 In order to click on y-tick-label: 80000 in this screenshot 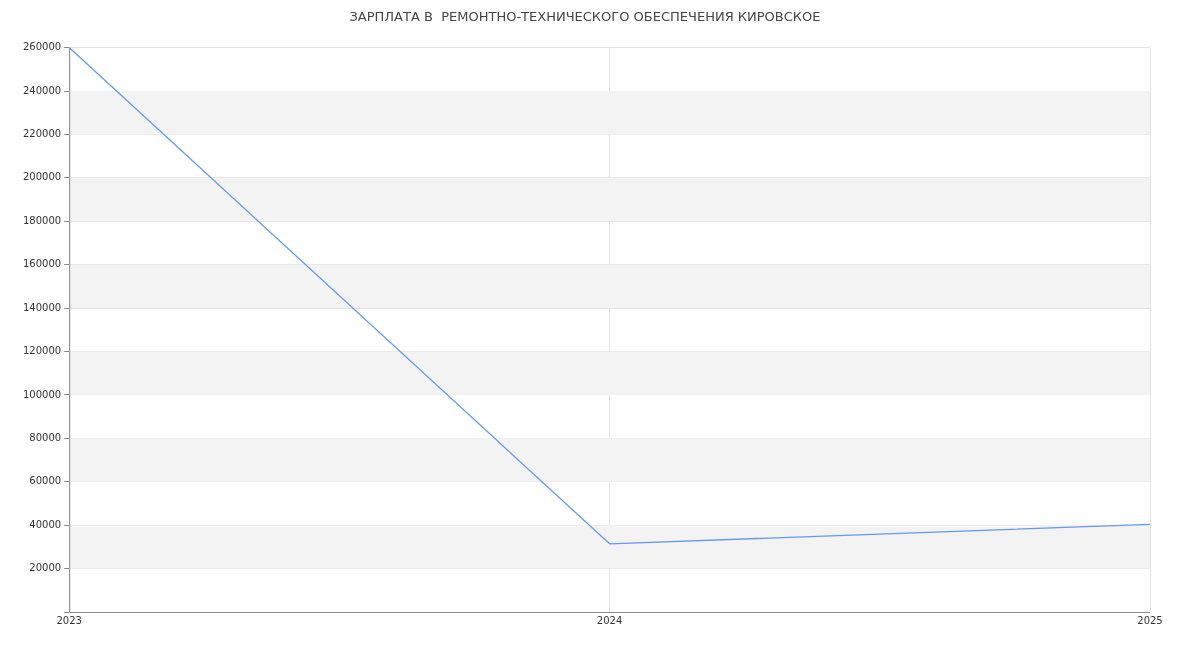, I will do `click(45, 437)`.